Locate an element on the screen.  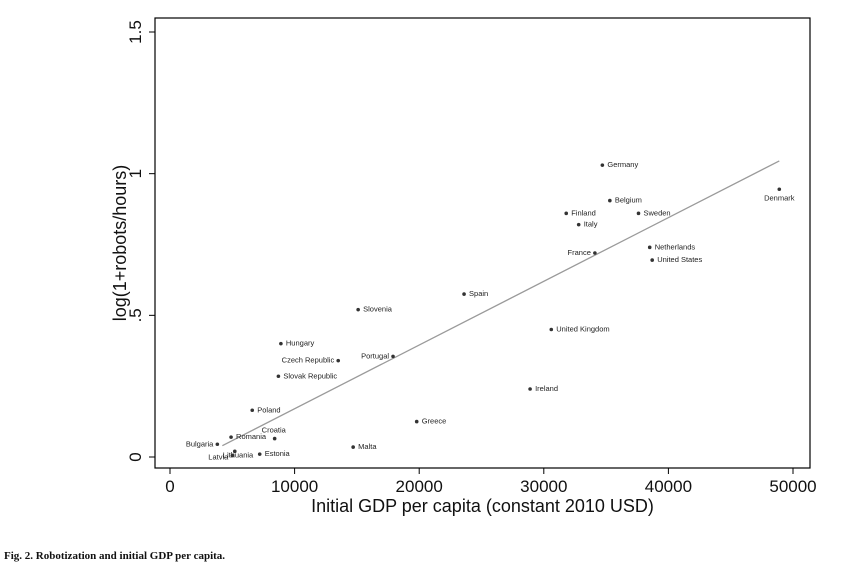
point-label-latvia: Latvia is located at coordinates (218, 457).